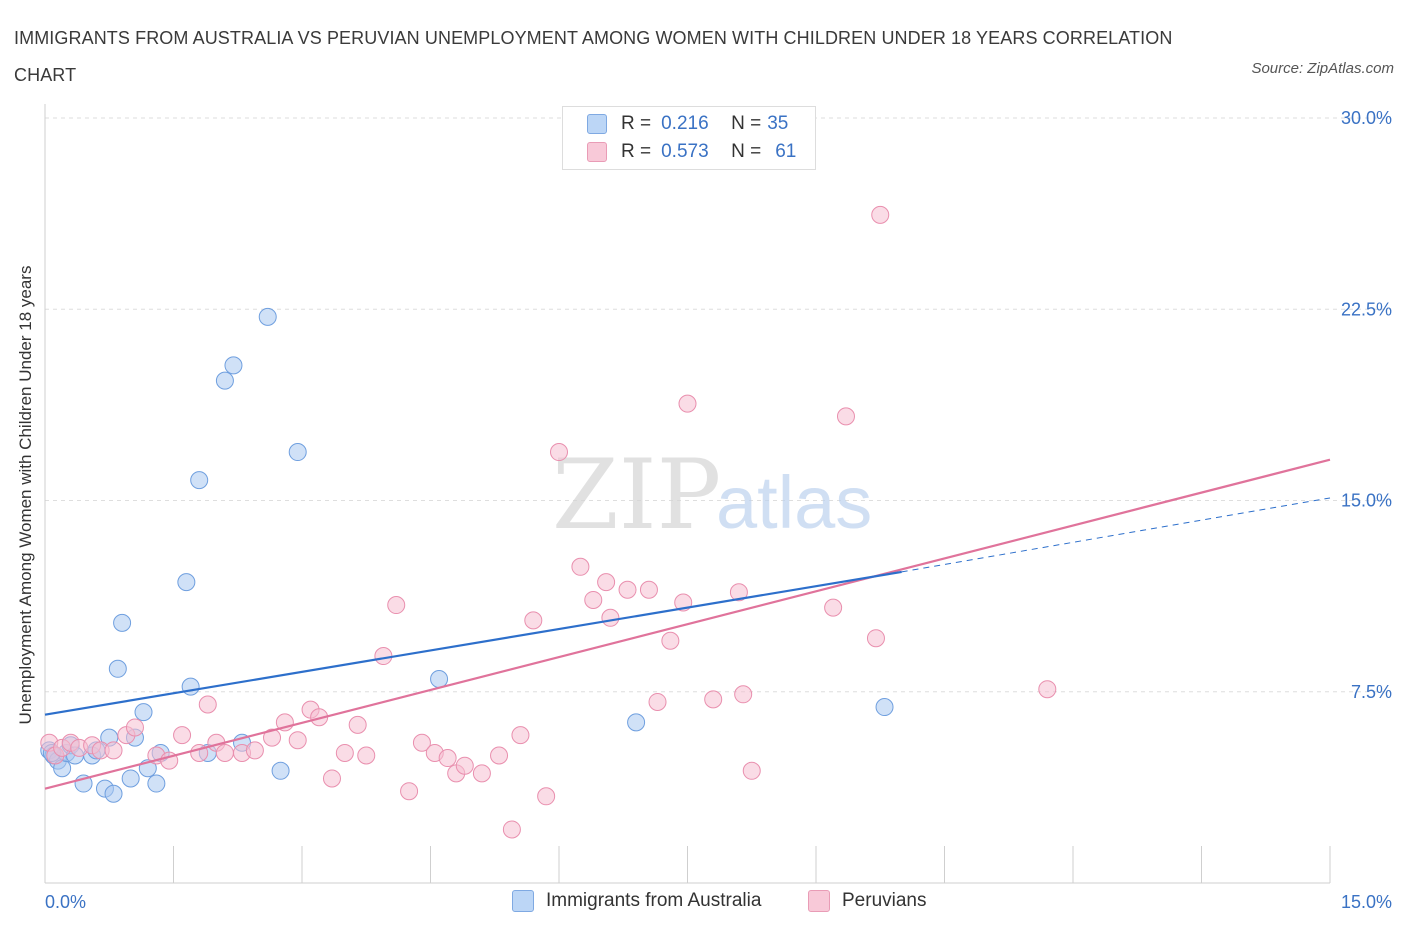 The image size is (1406, 930). I want to click on legend-r-value-australia: 0.216, so click(685, 123).